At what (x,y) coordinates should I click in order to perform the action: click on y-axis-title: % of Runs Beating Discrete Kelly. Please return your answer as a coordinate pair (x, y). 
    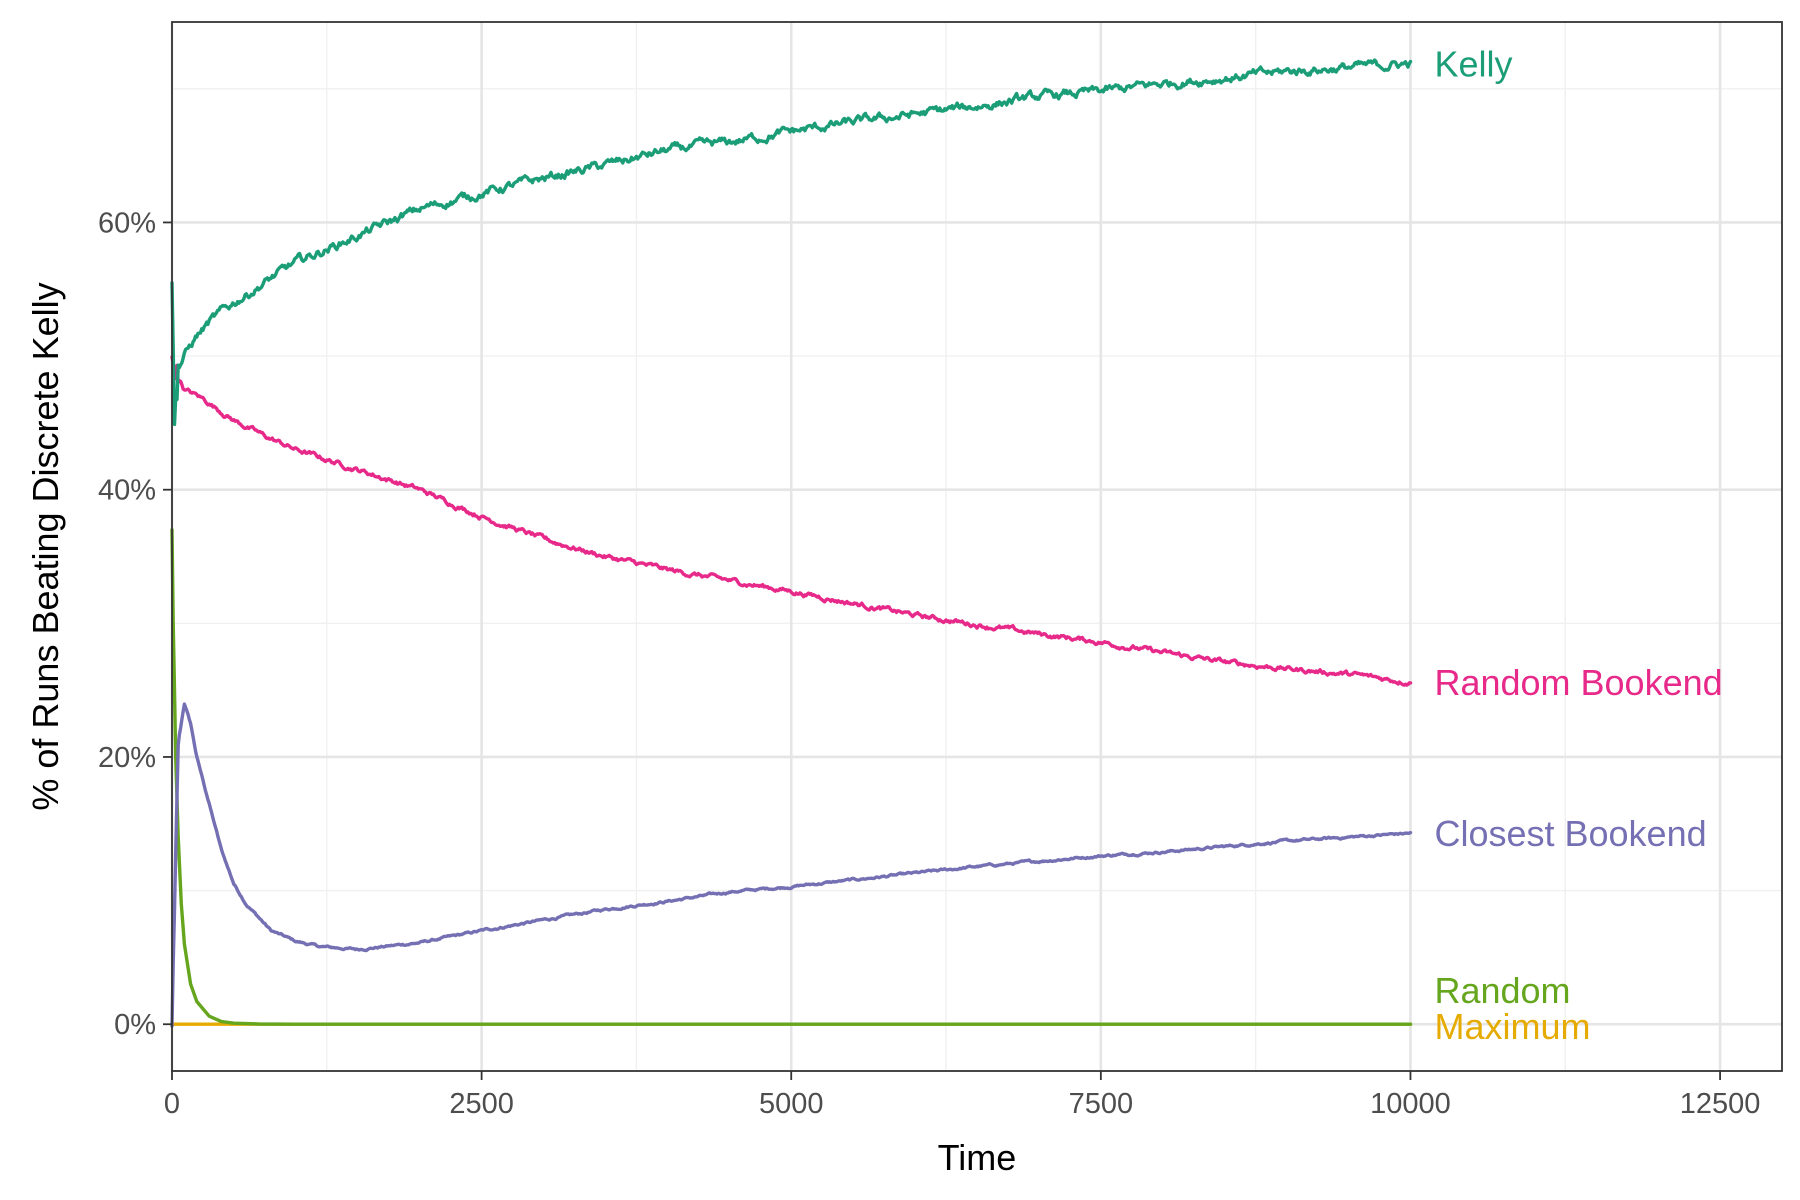
    Looking at the image, I should click on (45, 546).